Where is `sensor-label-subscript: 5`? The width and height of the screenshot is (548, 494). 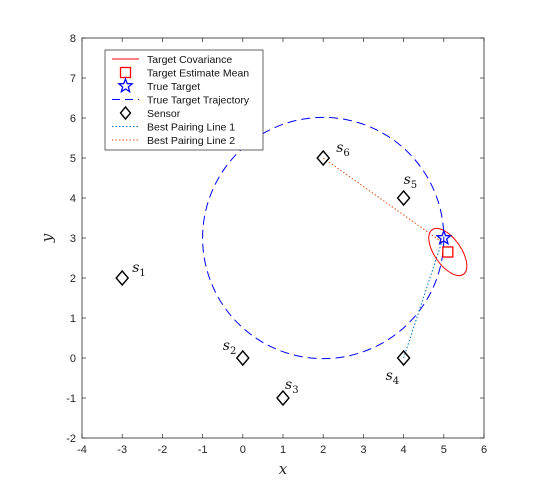 sensor-label-subscript: 5 is located at coordinates (414, 185).